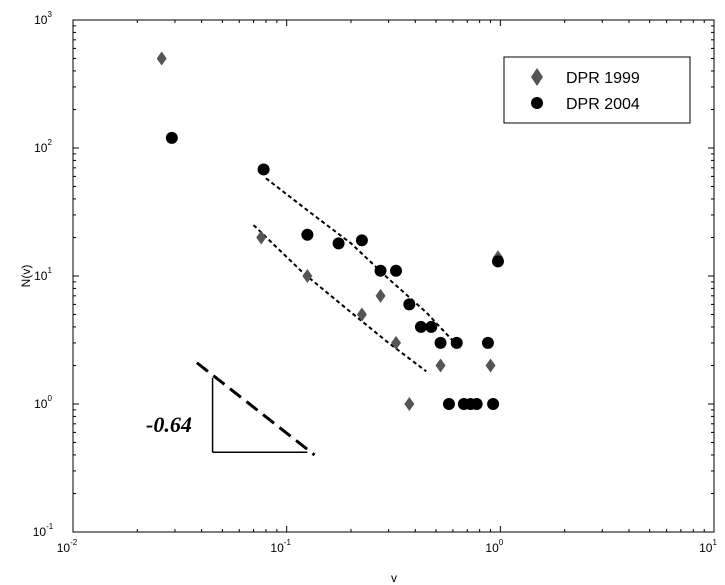  What do you see at coordinates (537, 103) in the screenshot?
I see `legend-marker-dpr-2004` at bounding box center [537, 103].